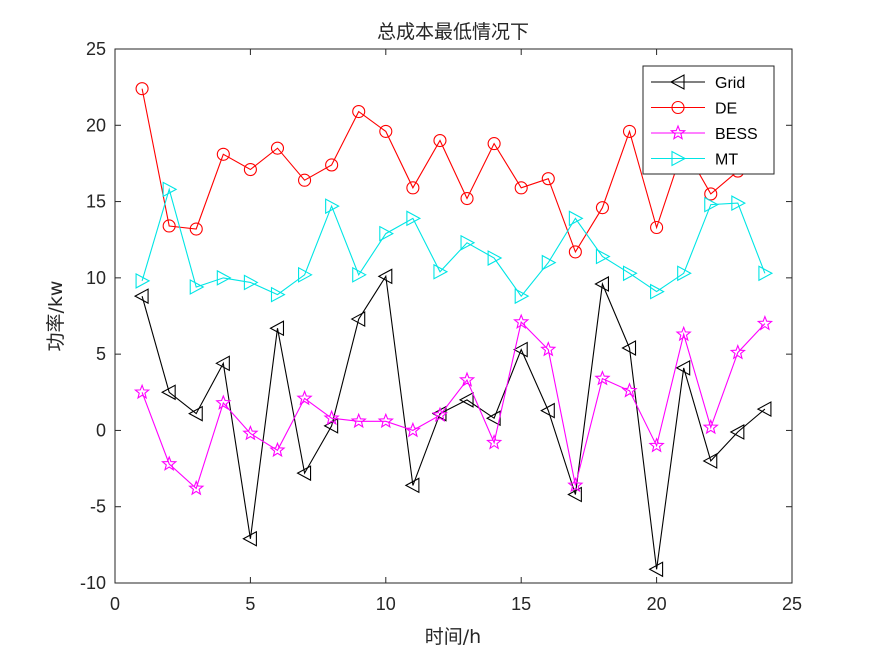  Describe the element at coordinates (736, 134) in the screenshot. I see `legend-label: BESS` at that location.